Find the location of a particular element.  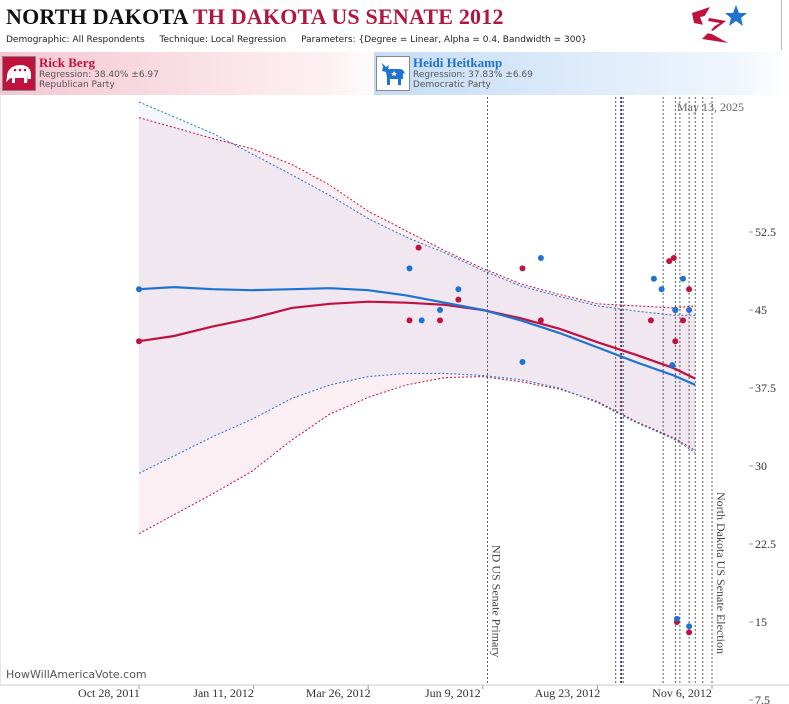

event-label: North Dakota US Senate Election is located at coordinates (721, 573).